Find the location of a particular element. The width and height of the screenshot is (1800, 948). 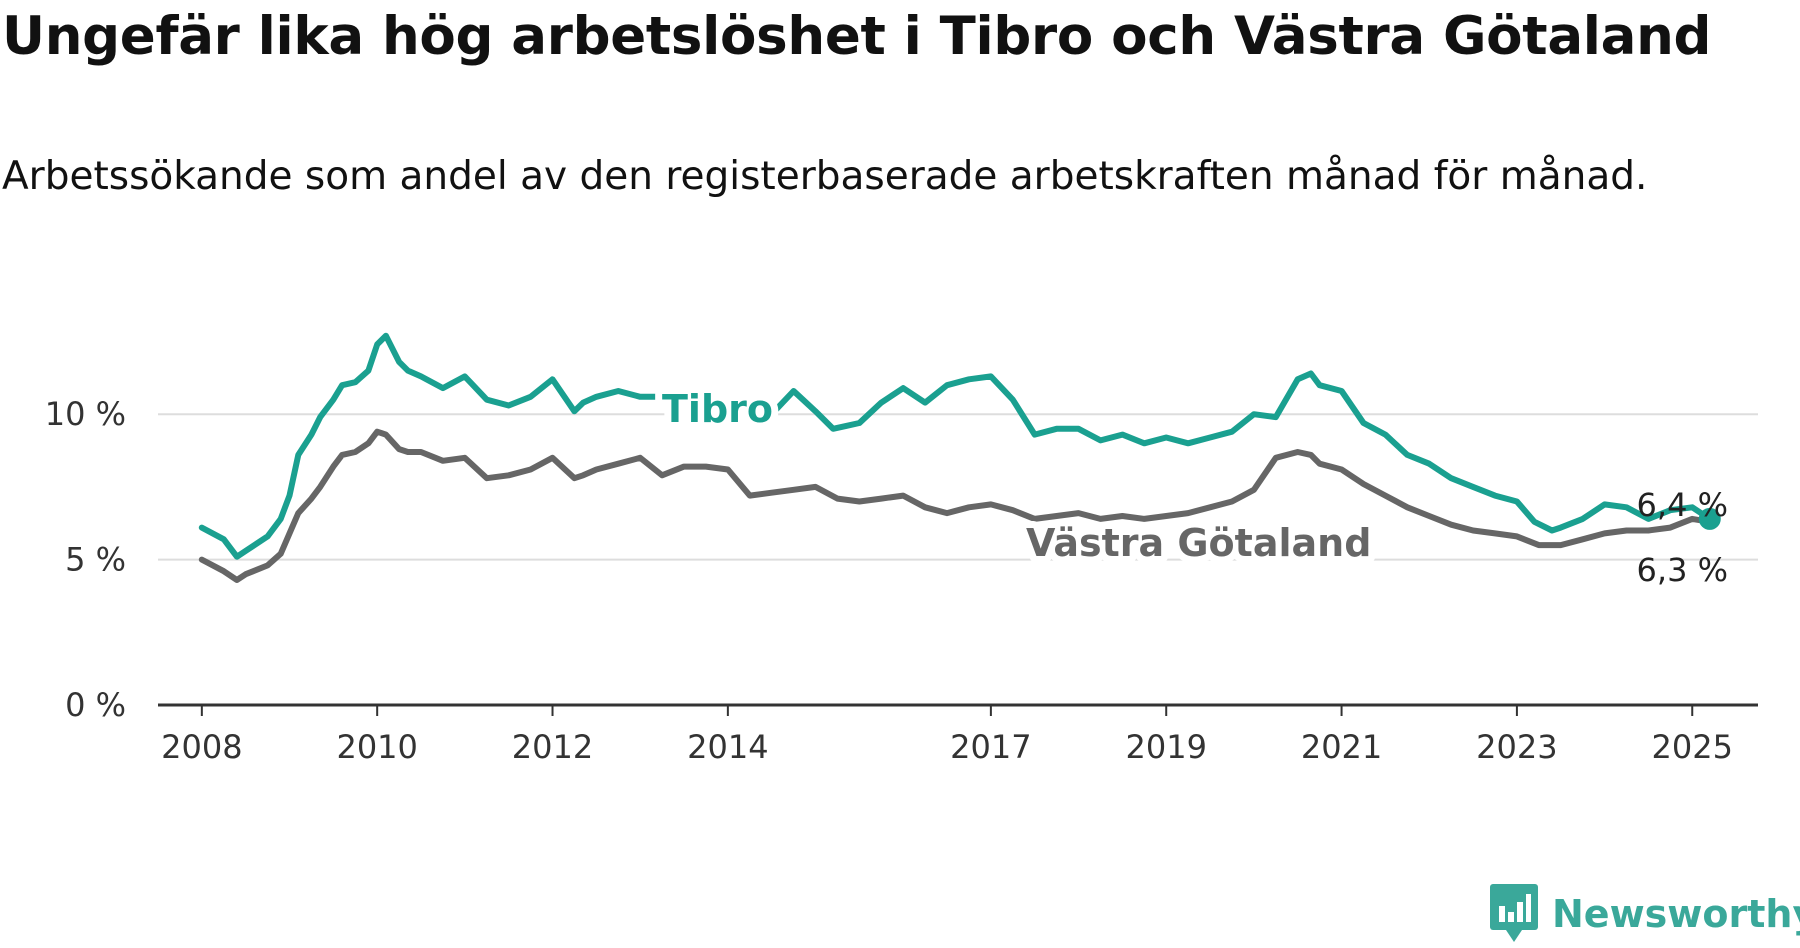

brand: Newsworthy is located at coordinates (1645, 914).